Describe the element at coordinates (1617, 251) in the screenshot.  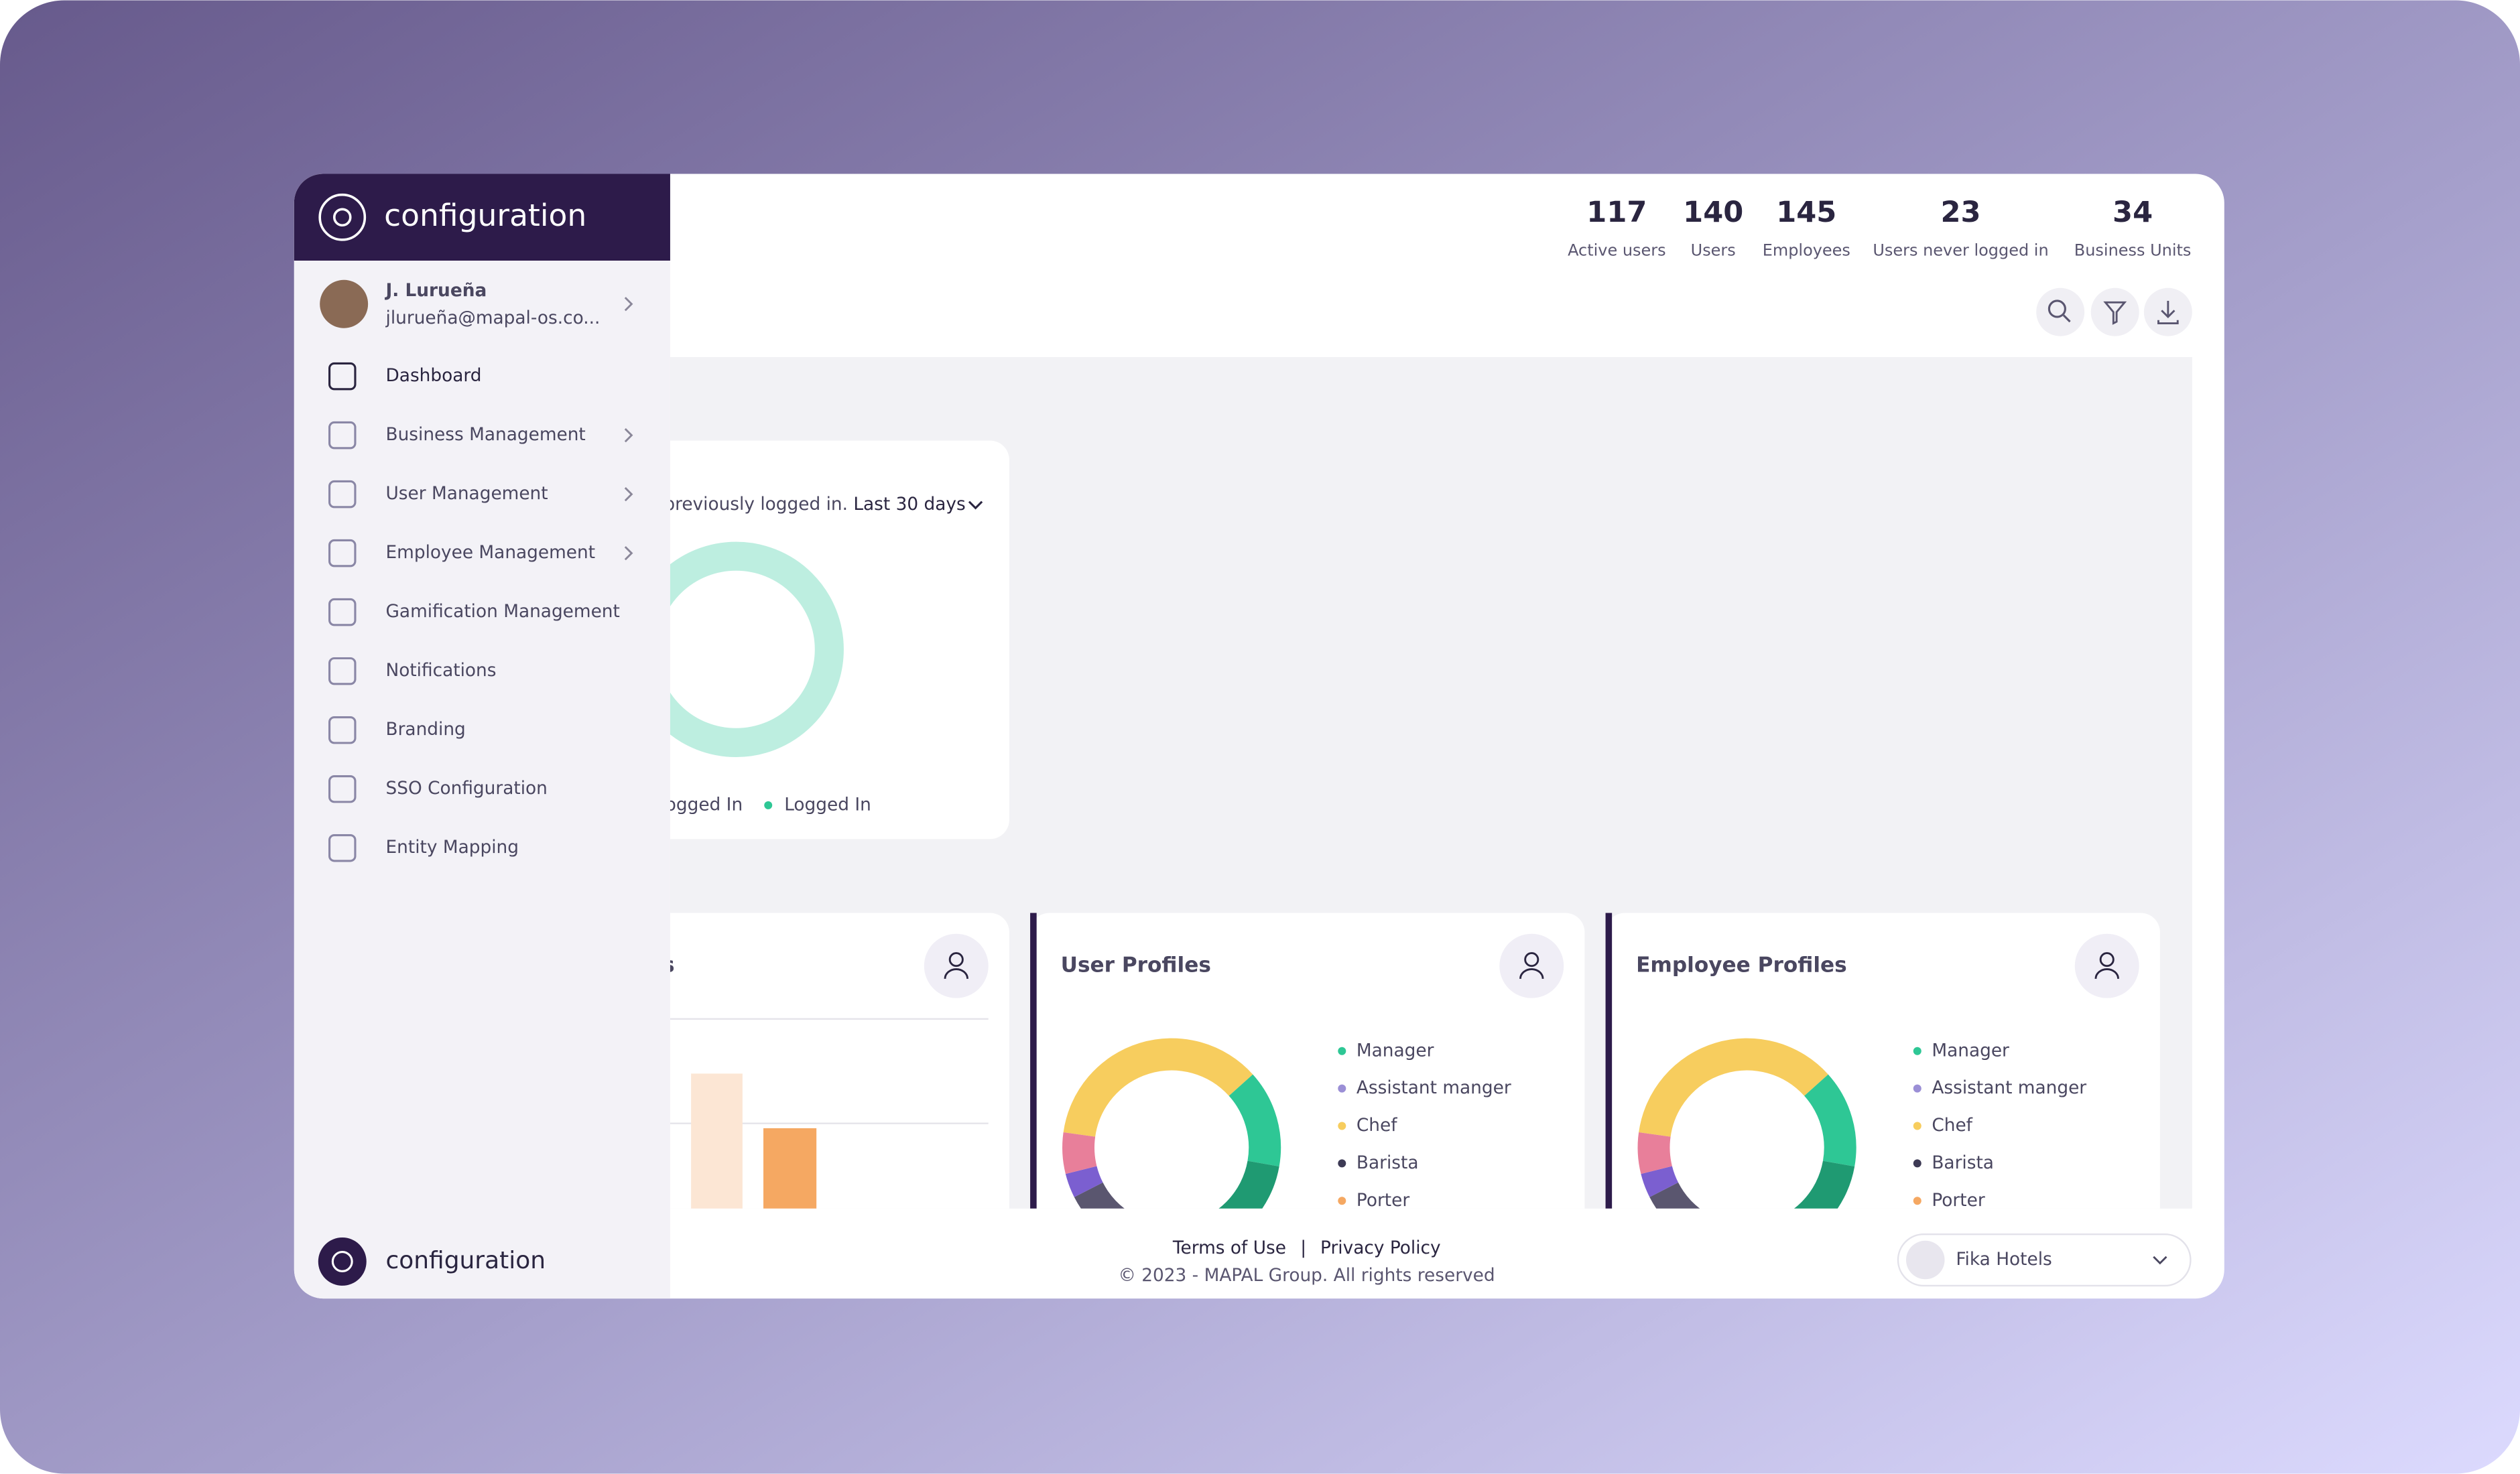
I see `stat-label: Active users` at that location.